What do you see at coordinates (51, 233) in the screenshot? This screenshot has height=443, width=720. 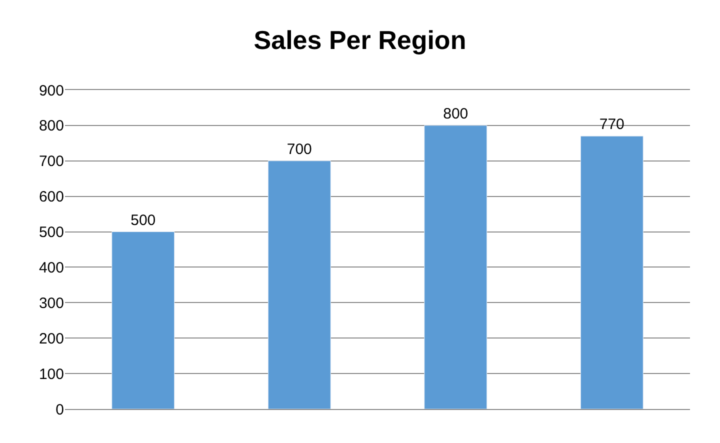 I see `y-tick-label: 500` at bounding box center [51, 233].